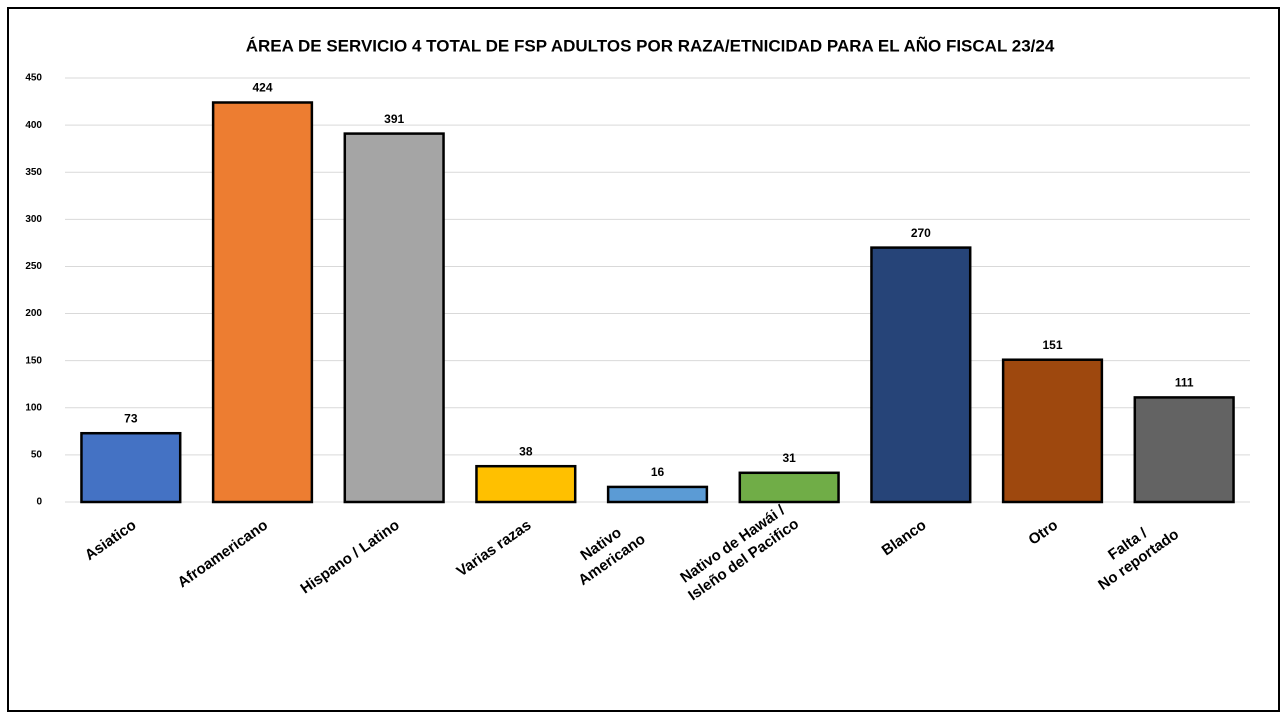 The height and width of the screenshot is (719, 1288). Describe the element at coordinates (526, 451) in the screenshot. I see `value-label: 38` at that location.